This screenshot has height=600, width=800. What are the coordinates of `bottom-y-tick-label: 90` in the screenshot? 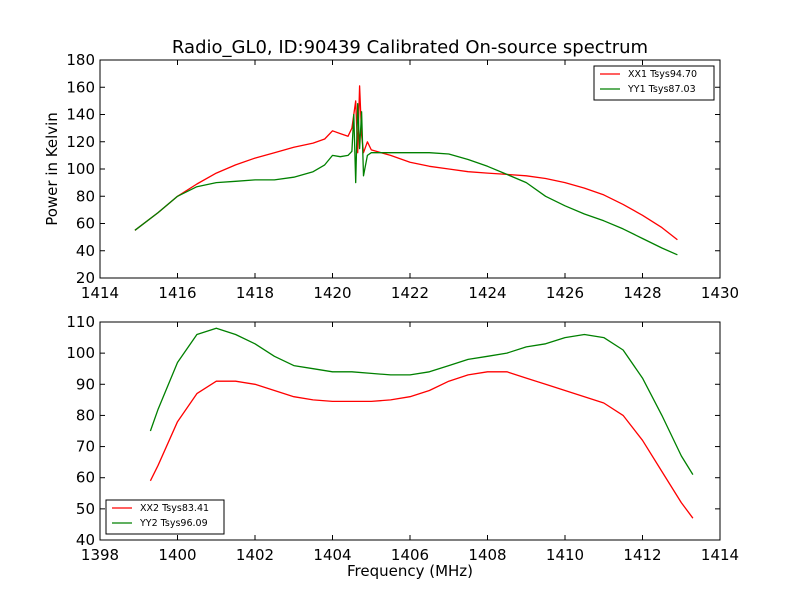 It's located at (85, 384).